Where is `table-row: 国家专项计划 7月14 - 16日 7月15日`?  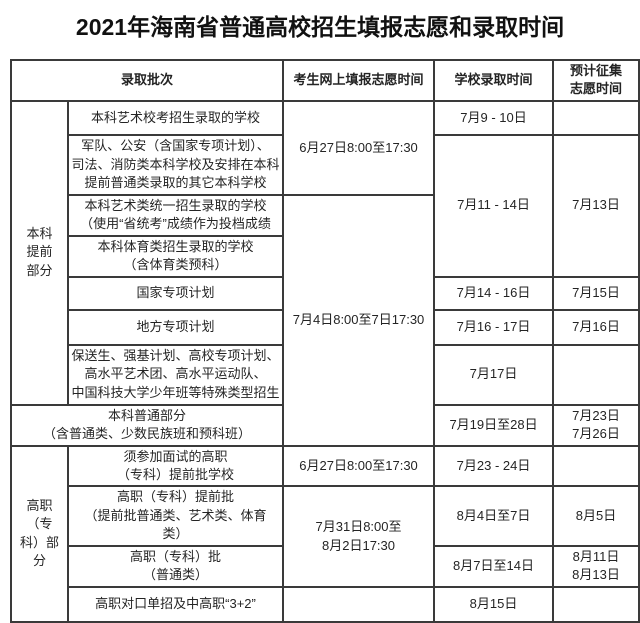
table-row: 国家专项计划 7月14 - 16日 7月15日 is located at coordinates (325, 293).